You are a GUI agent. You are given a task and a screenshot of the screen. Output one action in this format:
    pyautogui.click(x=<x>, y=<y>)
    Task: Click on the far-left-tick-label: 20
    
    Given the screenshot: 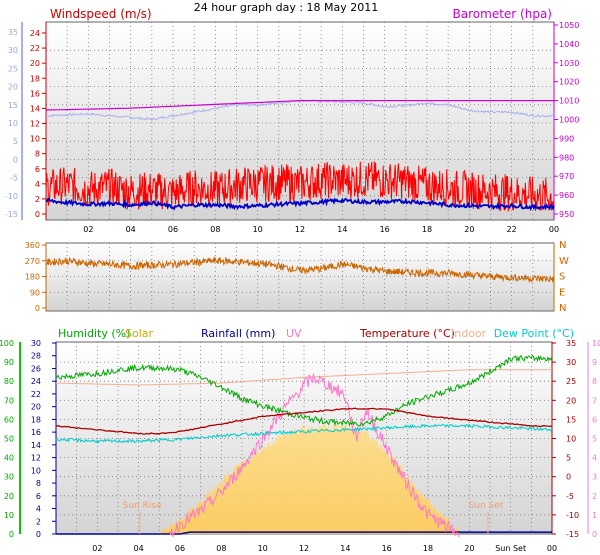 What is the action you would take?
    pyautogui.click(x=13, y=87)
    